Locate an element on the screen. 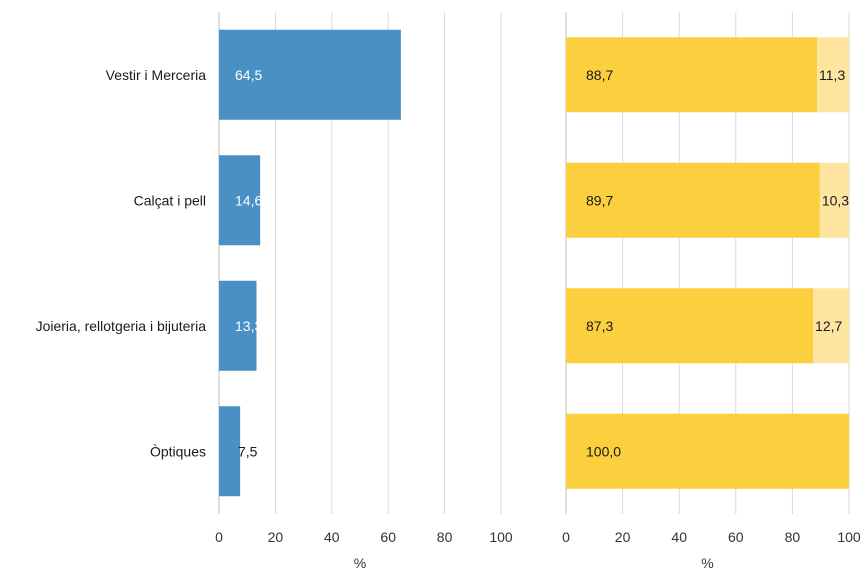 Image resolution: width=865 pixels, height=572 pixels. left-x-tick-label: 60 is located at coordinates (388, 537).